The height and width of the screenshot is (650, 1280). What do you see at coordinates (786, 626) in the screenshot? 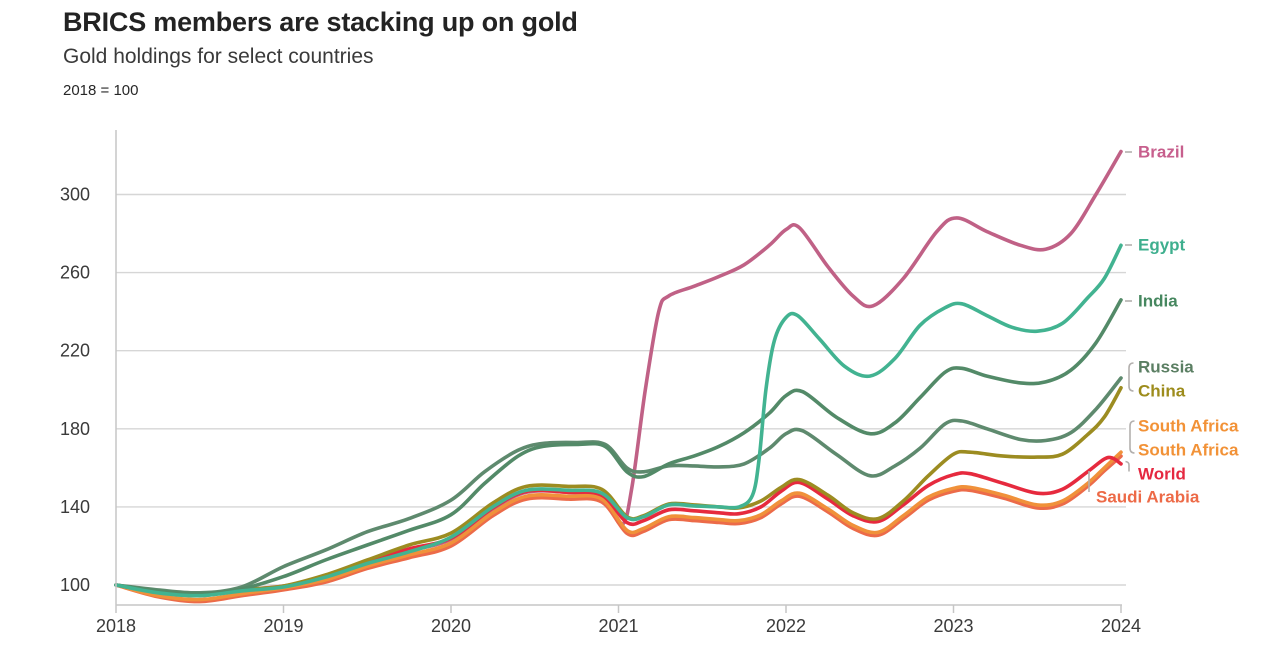
I see `x-tick-label: 2022` at bounding box center [786, 626].